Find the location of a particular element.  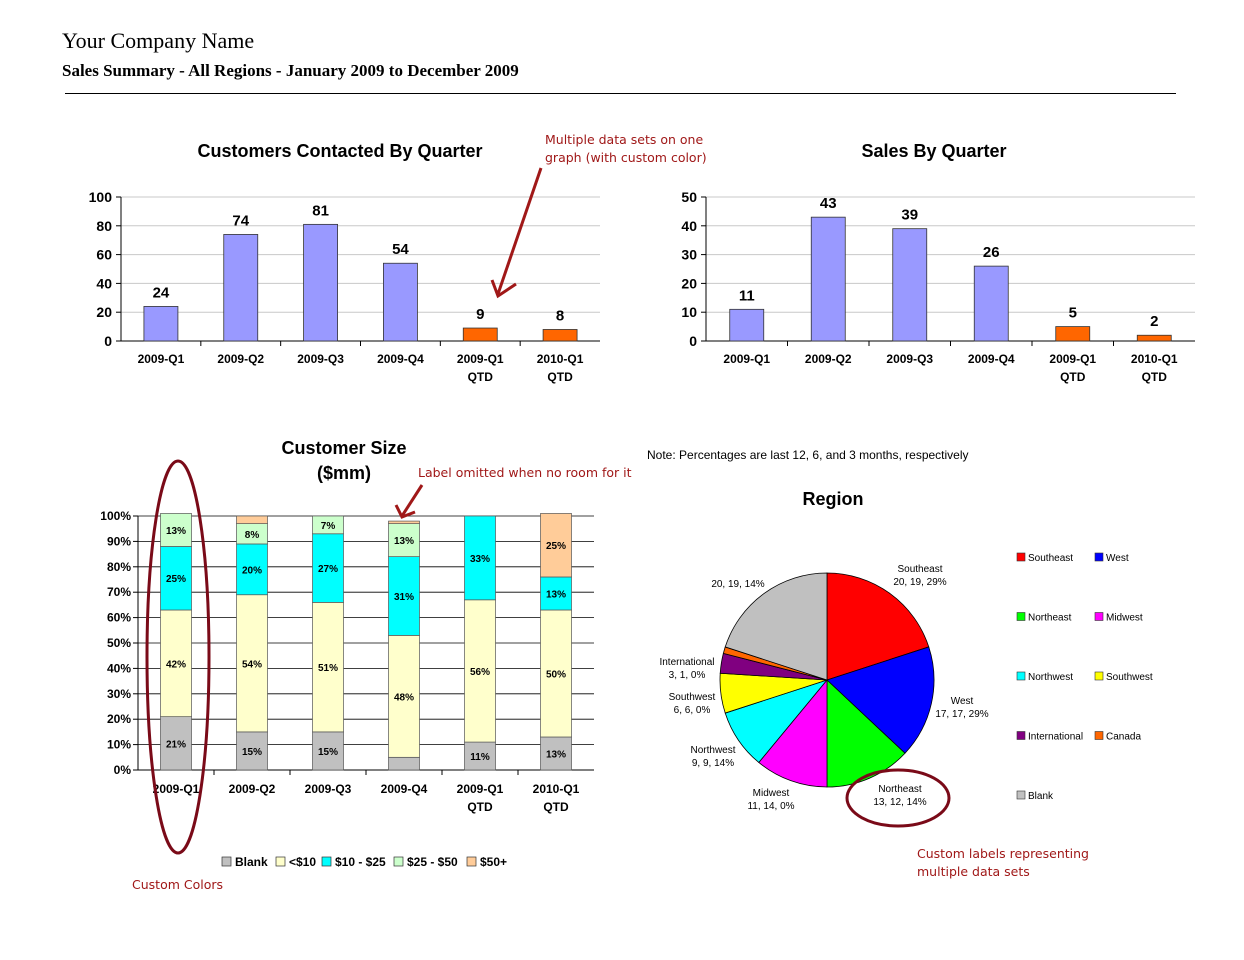

segment-label: 15% is located at coordinates (328, 752).